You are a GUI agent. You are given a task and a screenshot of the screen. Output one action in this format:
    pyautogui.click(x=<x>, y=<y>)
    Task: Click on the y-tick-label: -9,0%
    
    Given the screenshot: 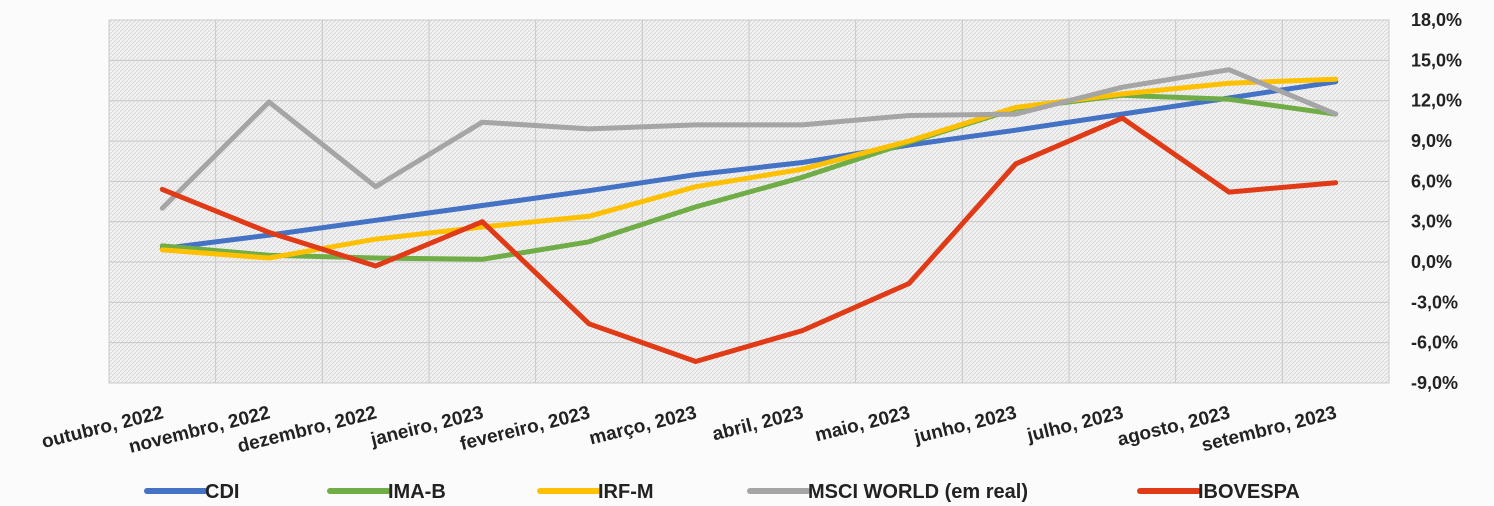 What is the action you would take?
    pyautogui.click(x=1434, y=383)
    